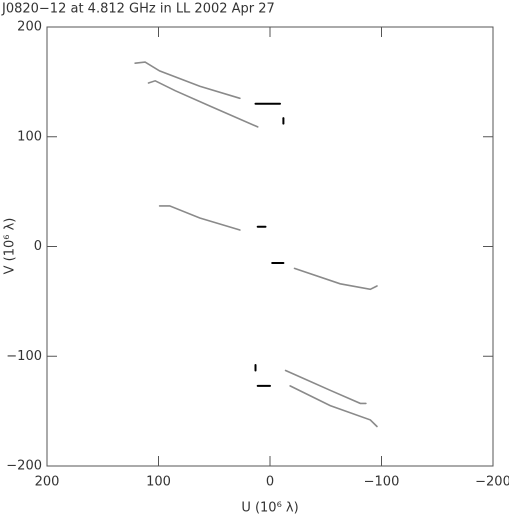  I want to click on y-tick-label: 100, so click(29, 136).